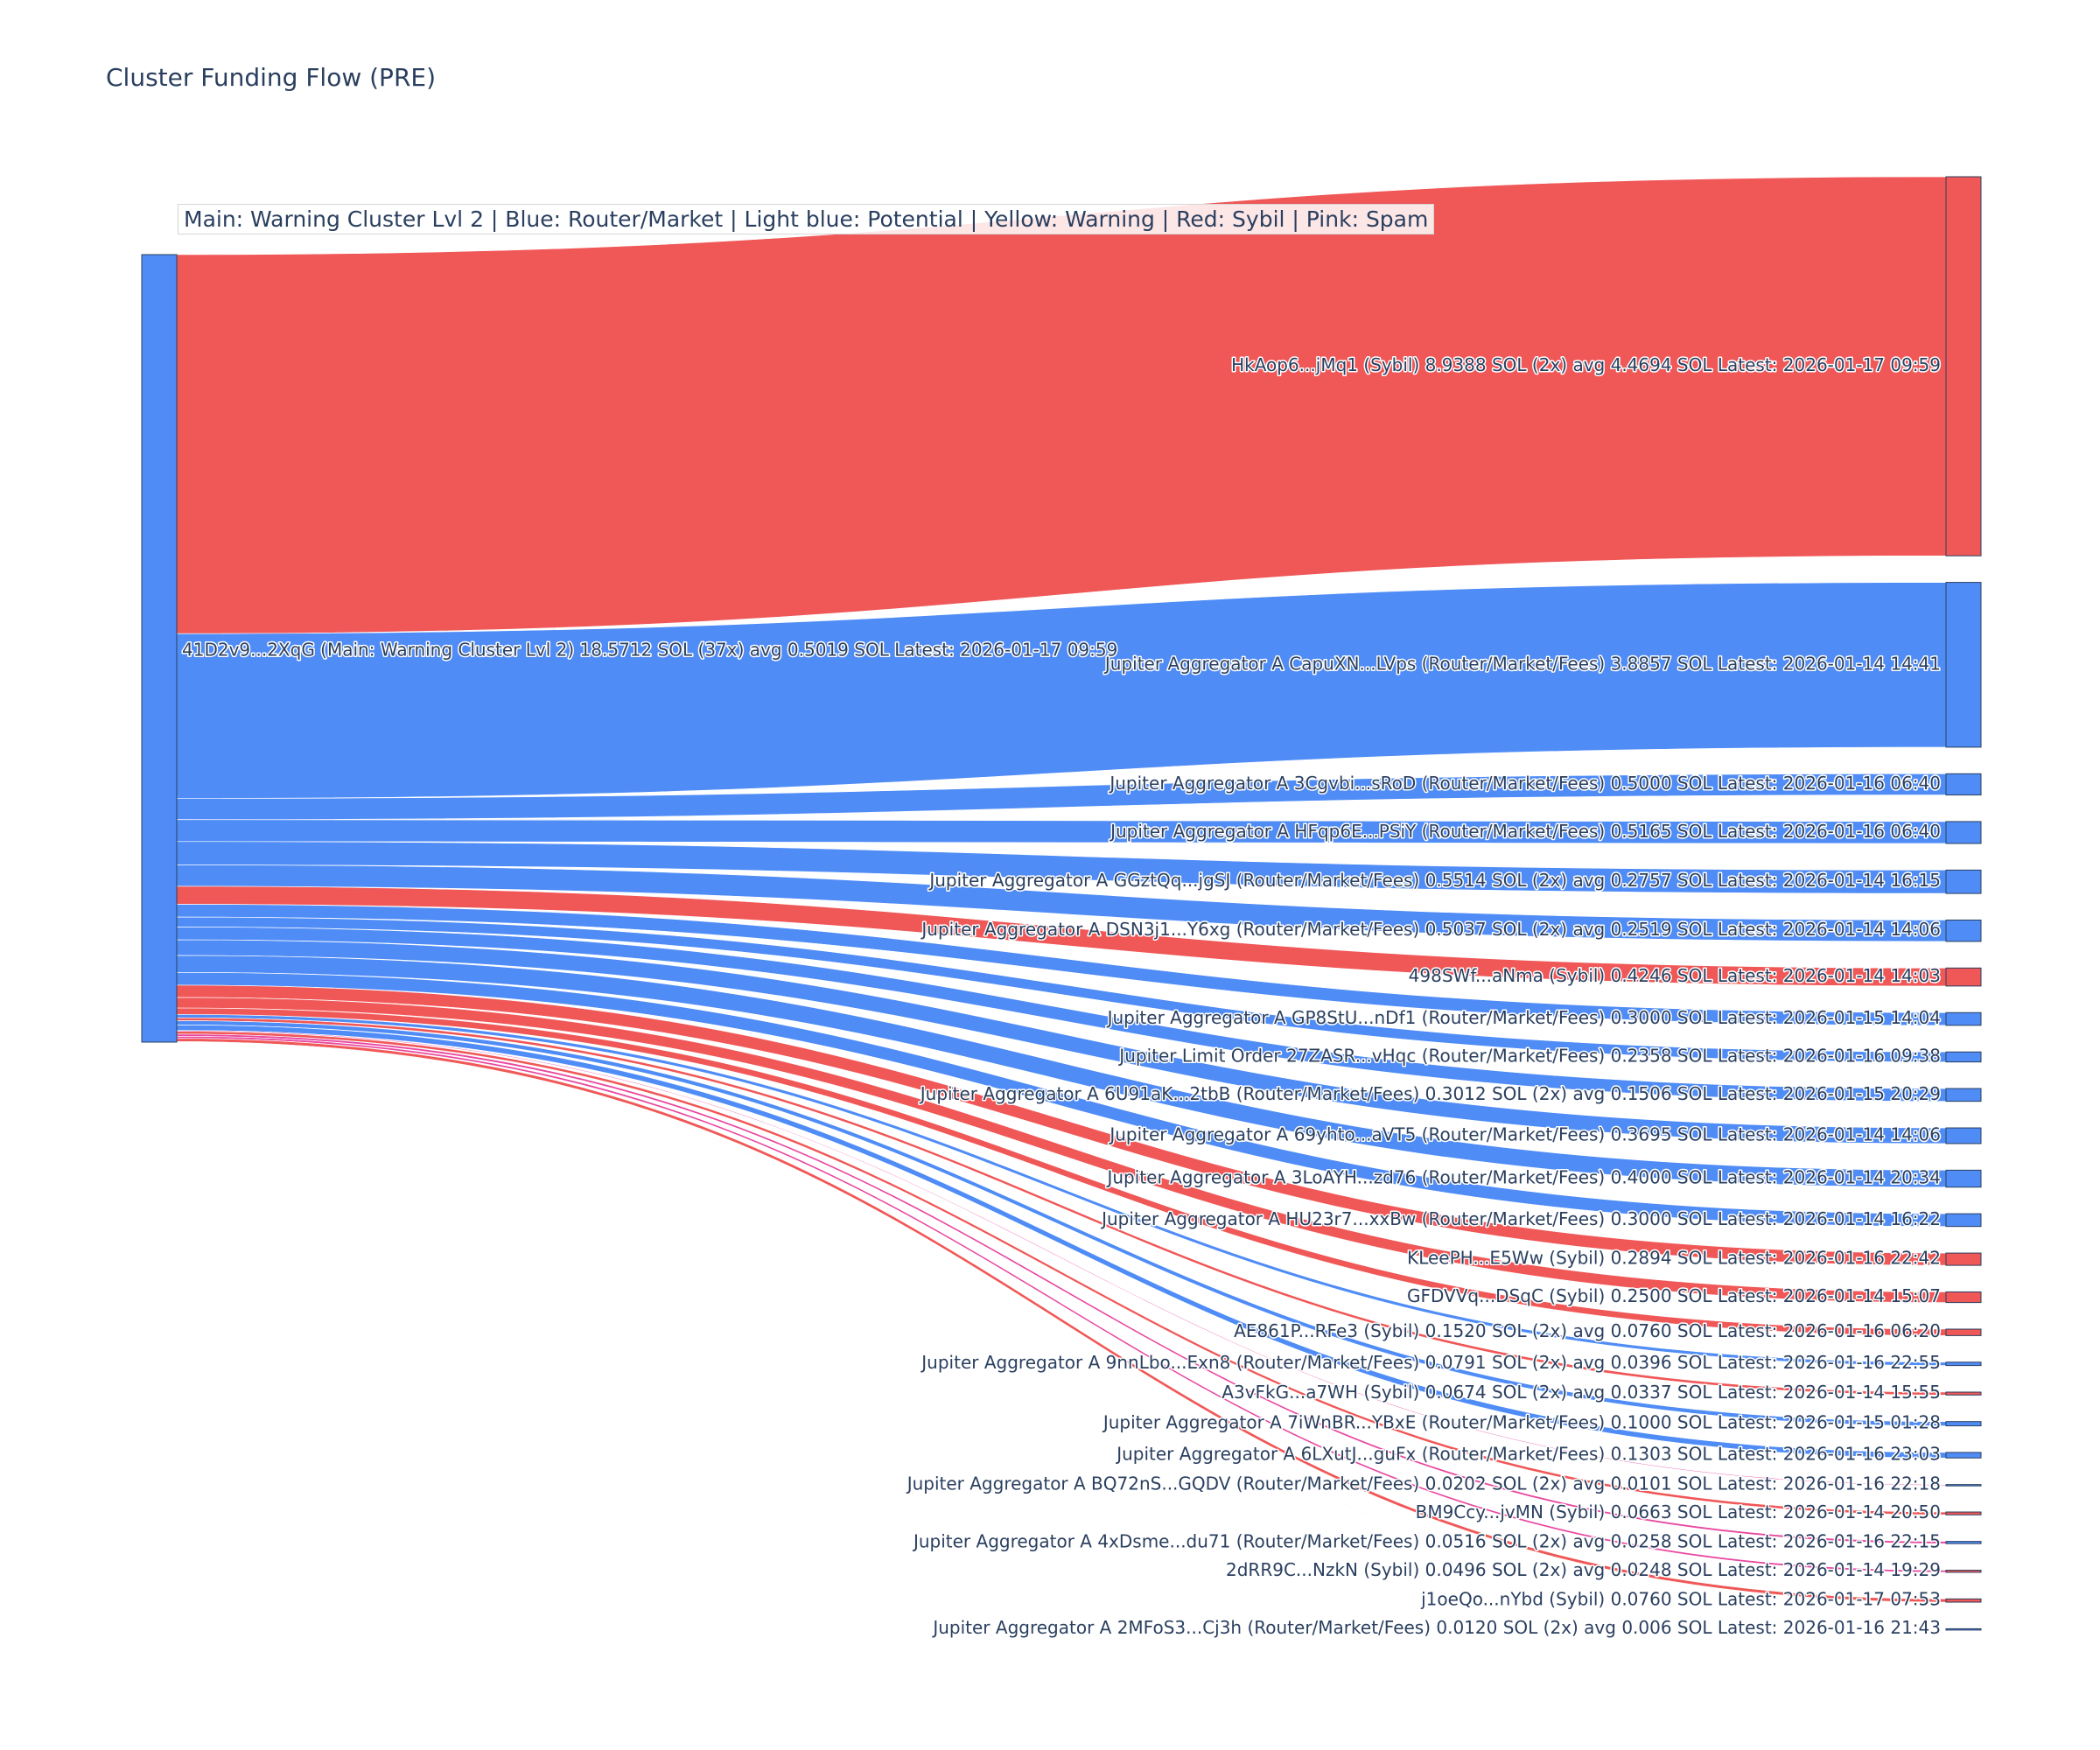 The height and width of the screenshot is (1750, 2100). I want to click on source-node, so click(159, 648).